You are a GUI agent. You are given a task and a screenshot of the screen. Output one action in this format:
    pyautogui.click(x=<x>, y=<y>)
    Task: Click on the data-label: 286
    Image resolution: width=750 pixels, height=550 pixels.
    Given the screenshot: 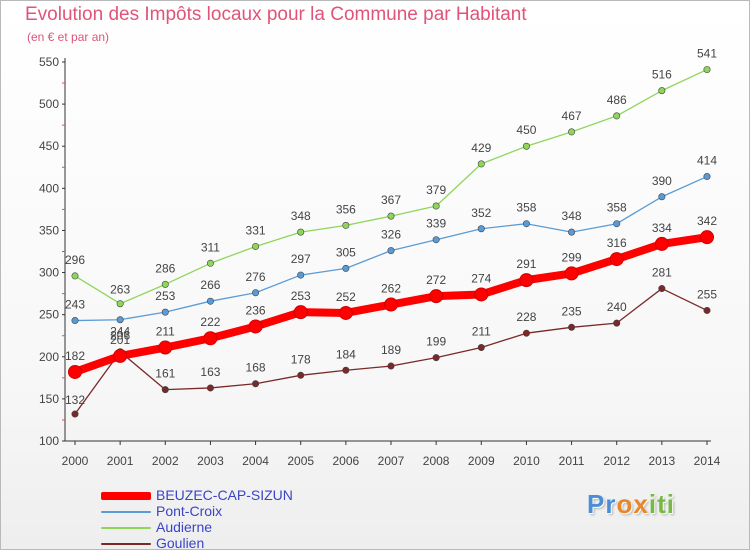 What is the action you would take?
    pyautogui.click(x=165, y=268)
    